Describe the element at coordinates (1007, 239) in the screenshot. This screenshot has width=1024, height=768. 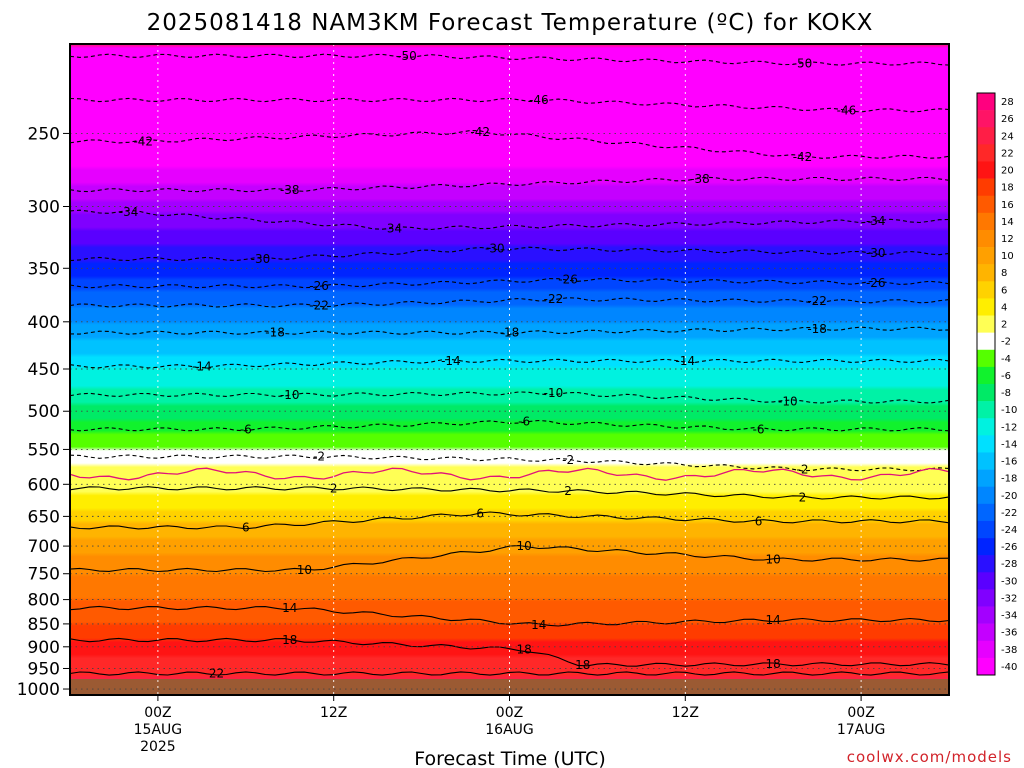
I see `colorbar-tick-label: 12` at that location.